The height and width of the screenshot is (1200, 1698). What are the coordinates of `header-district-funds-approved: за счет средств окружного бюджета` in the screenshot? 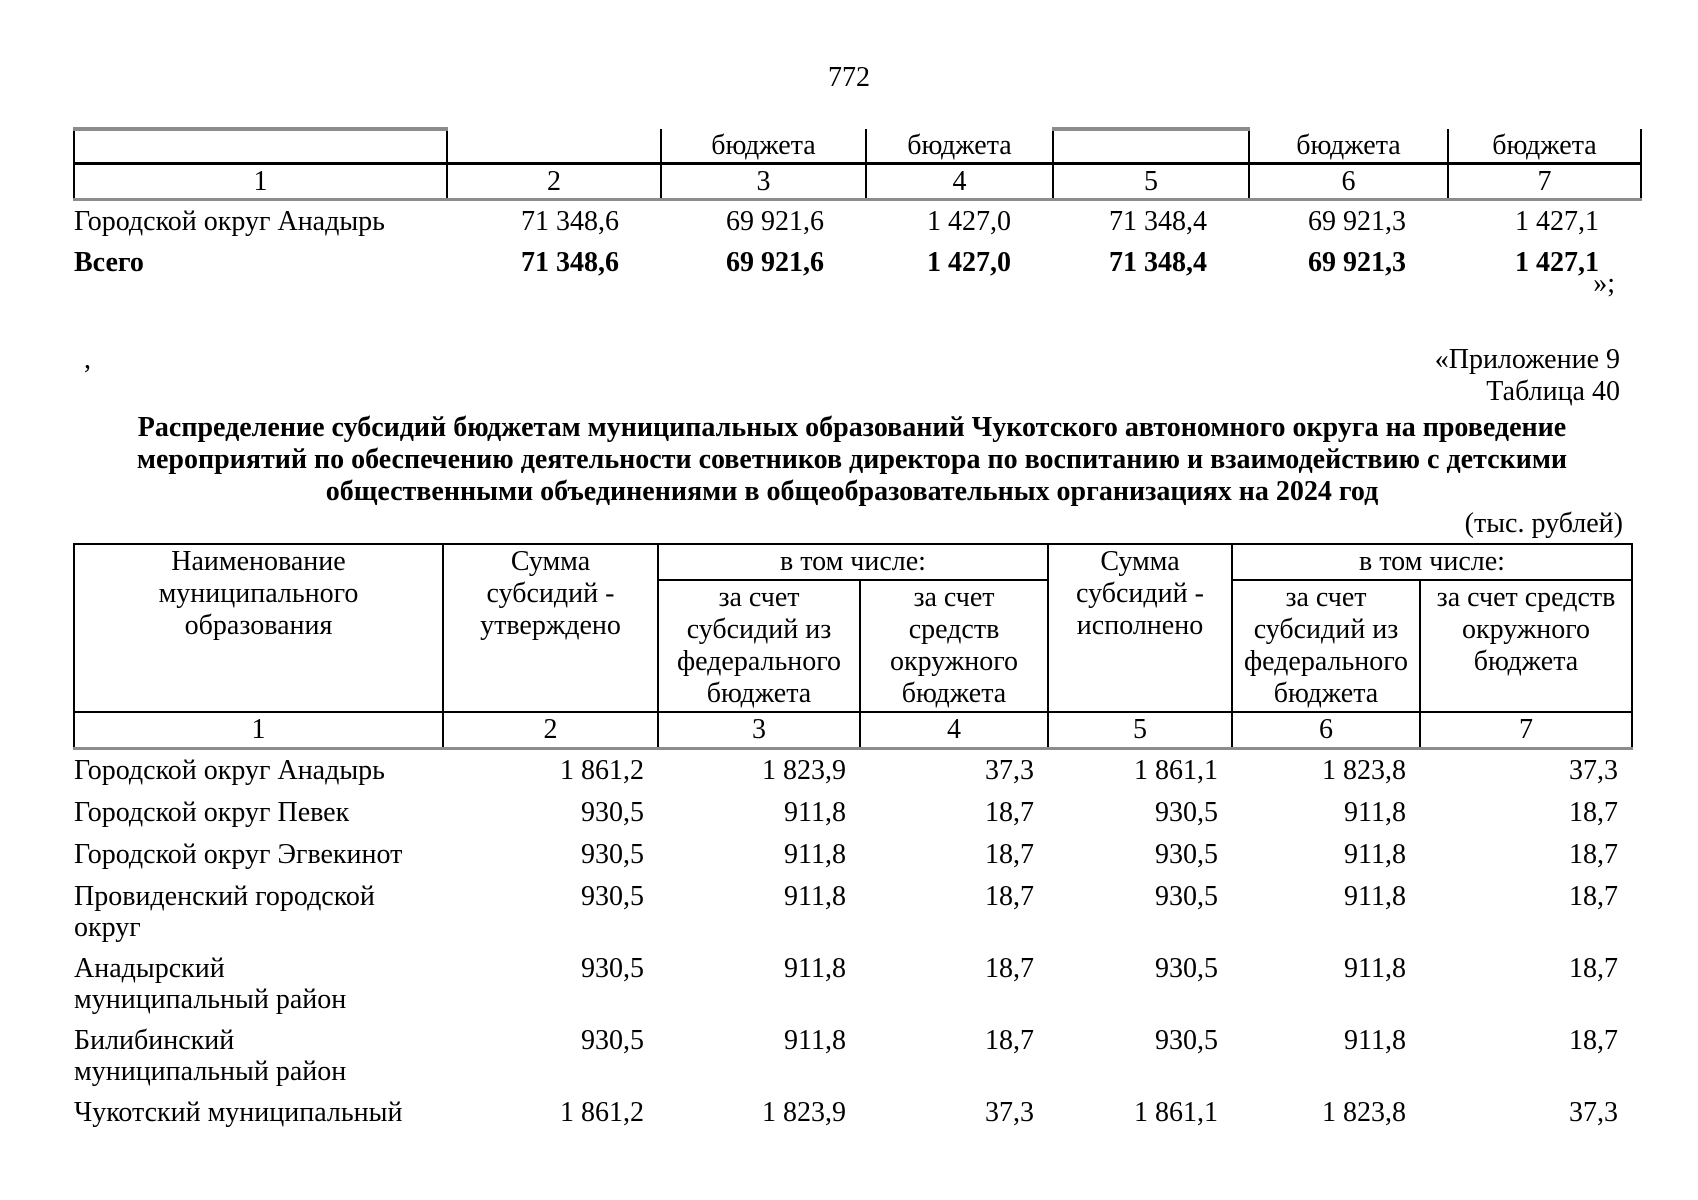 It's located at (954, 646).